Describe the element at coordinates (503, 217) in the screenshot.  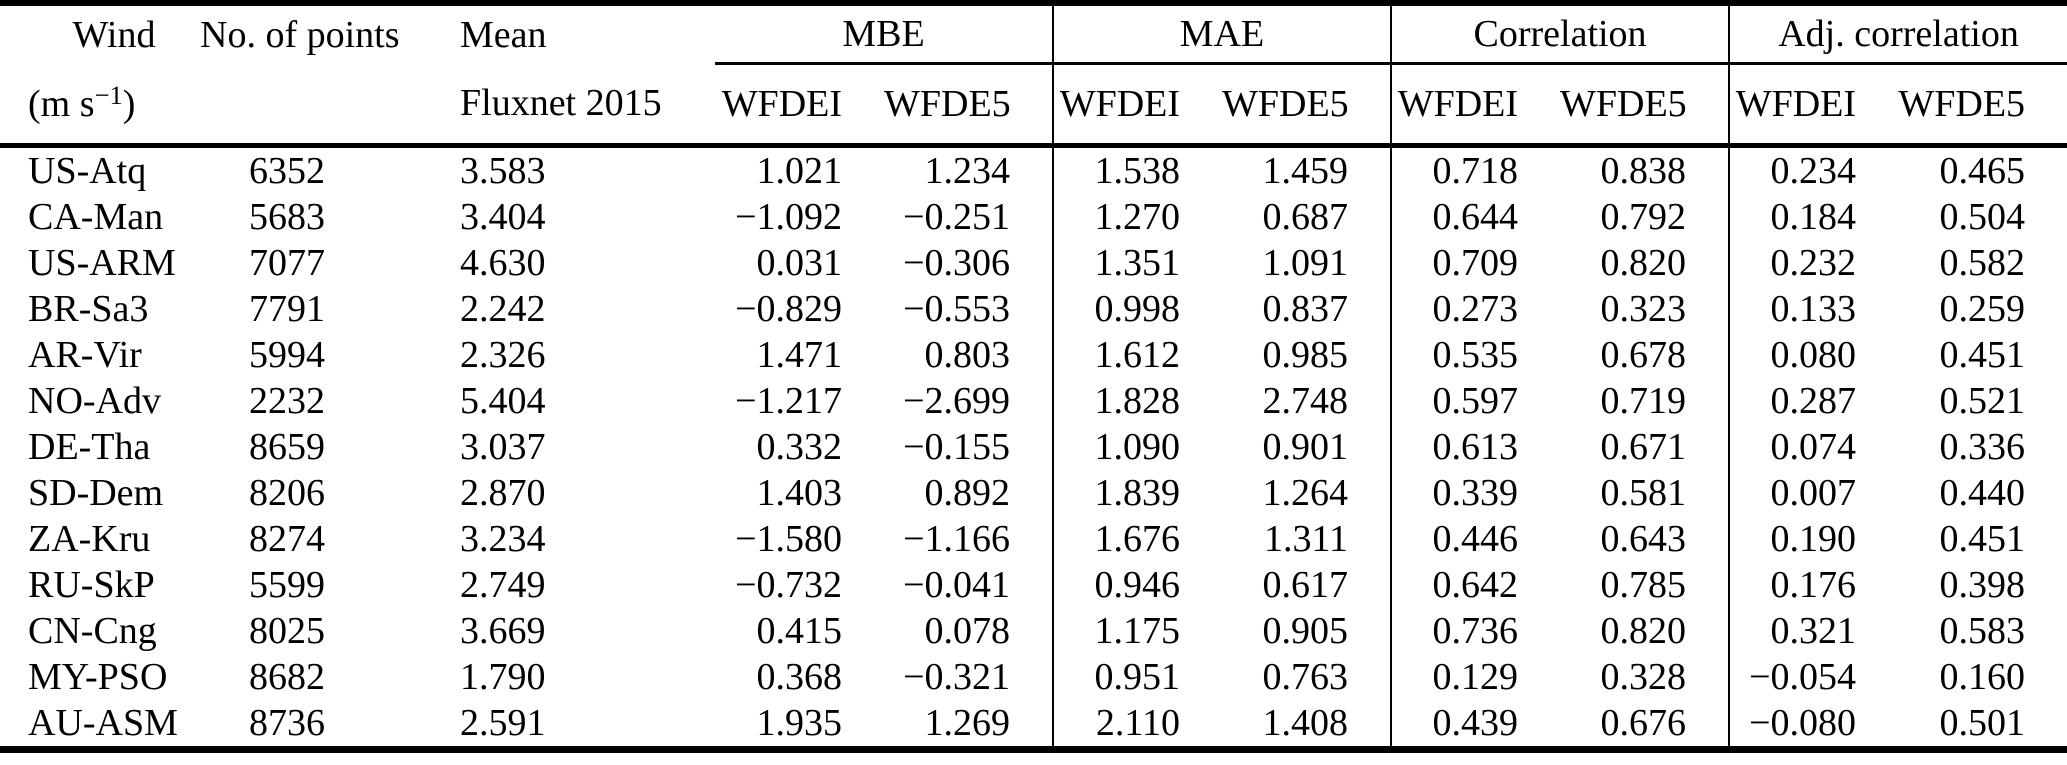
I see `mean-cell: 3.404` at that location.